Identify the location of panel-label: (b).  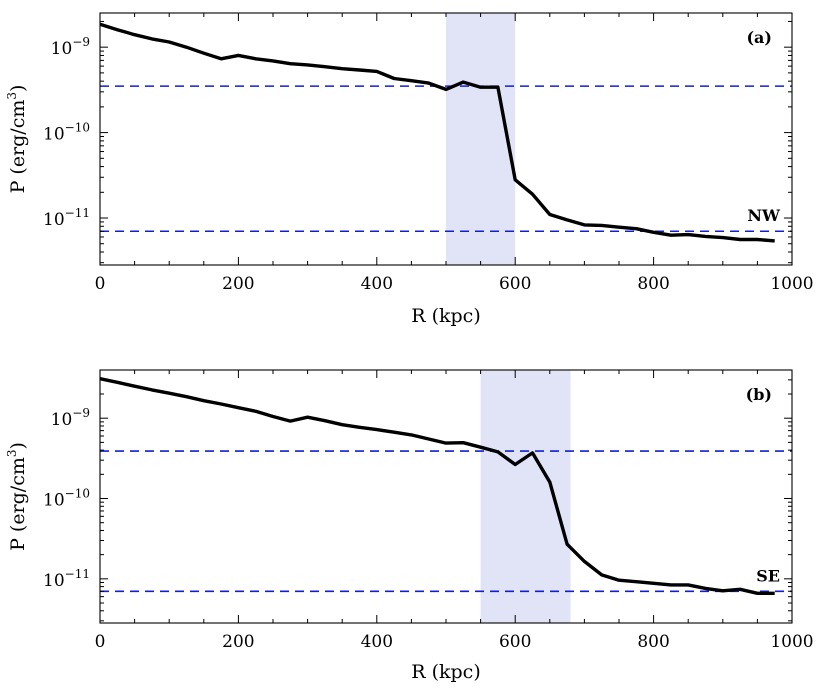
(759, 394).